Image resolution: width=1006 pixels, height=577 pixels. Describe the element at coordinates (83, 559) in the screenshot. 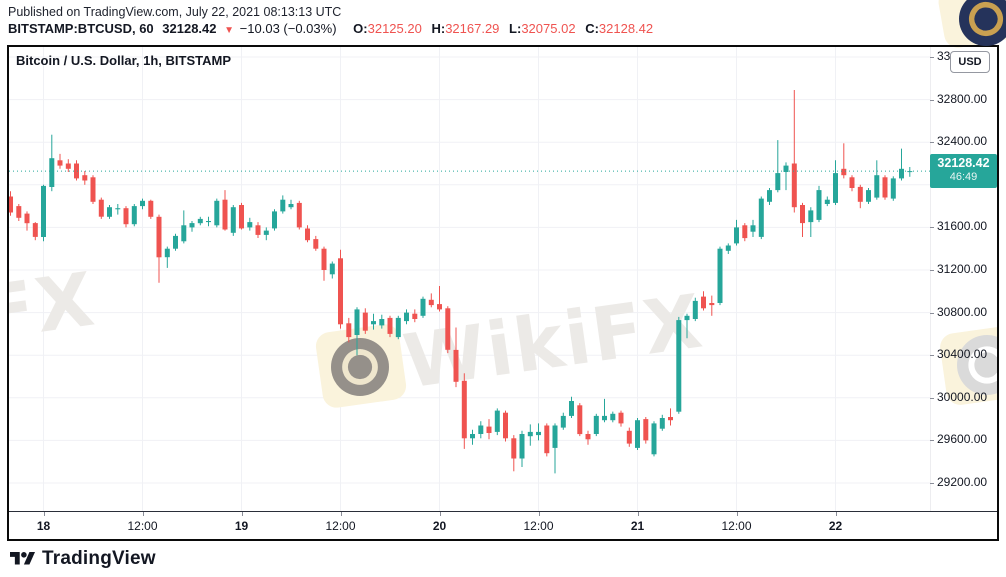

I see `footer-brand: TradingView` at that location.